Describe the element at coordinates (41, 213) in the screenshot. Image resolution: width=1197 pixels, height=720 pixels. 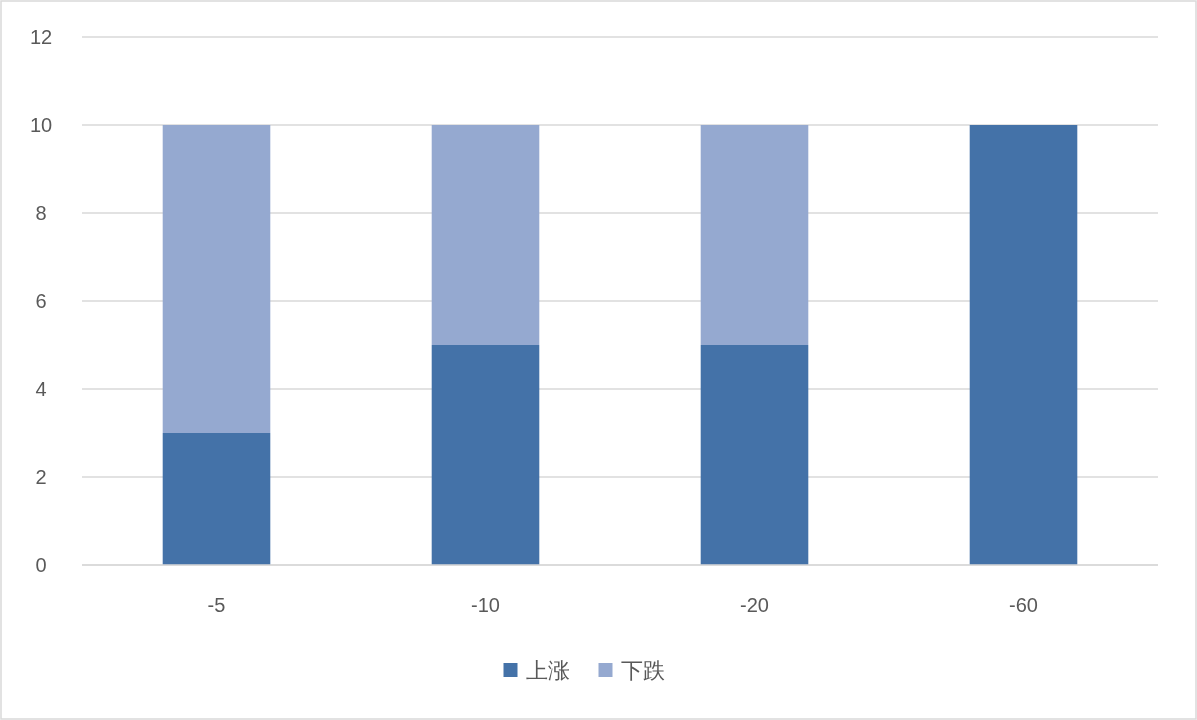
I see `y-tick-label: 8` at that location.